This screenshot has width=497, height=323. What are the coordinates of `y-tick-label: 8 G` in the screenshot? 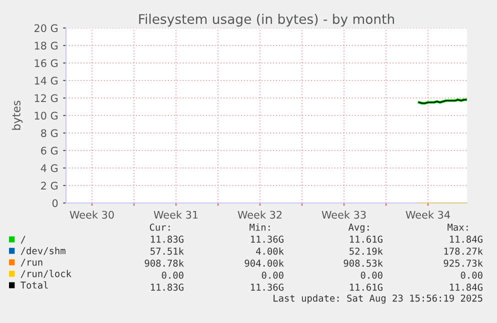 It's located at (49, 133).